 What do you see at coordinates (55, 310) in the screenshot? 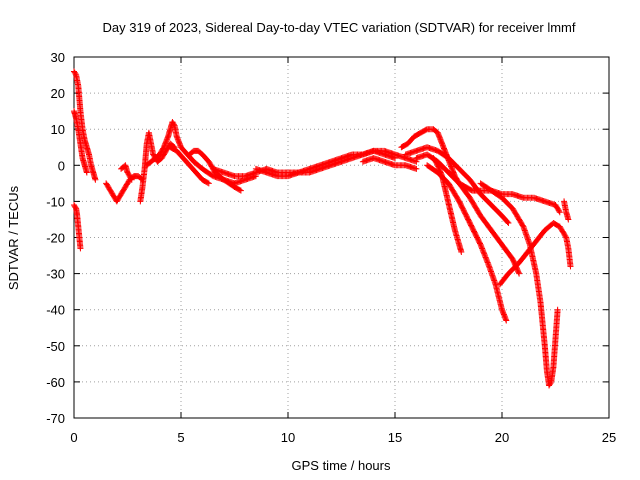
I see `y-tick-label: -40` at bounding box center [55, 310].